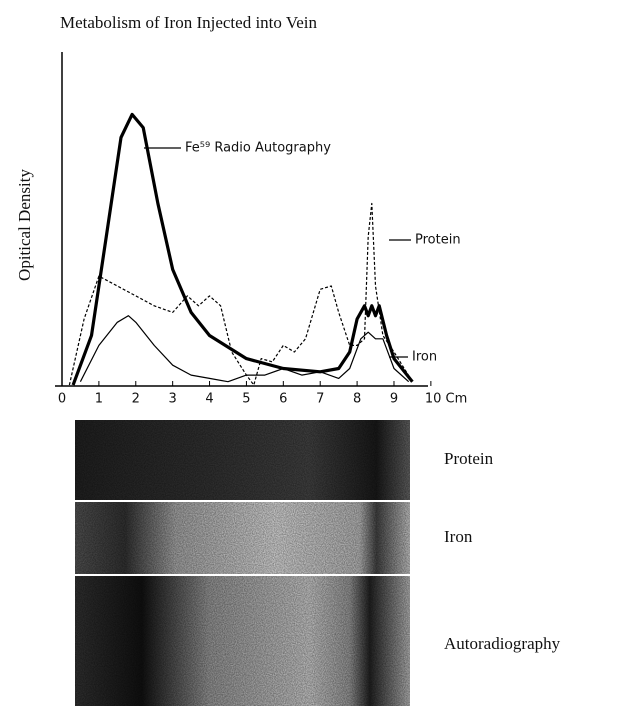  What do you see at coordinates (424, 357) in the screenshot?
I see `series-label: Iron` at bounding box center [424, 357].